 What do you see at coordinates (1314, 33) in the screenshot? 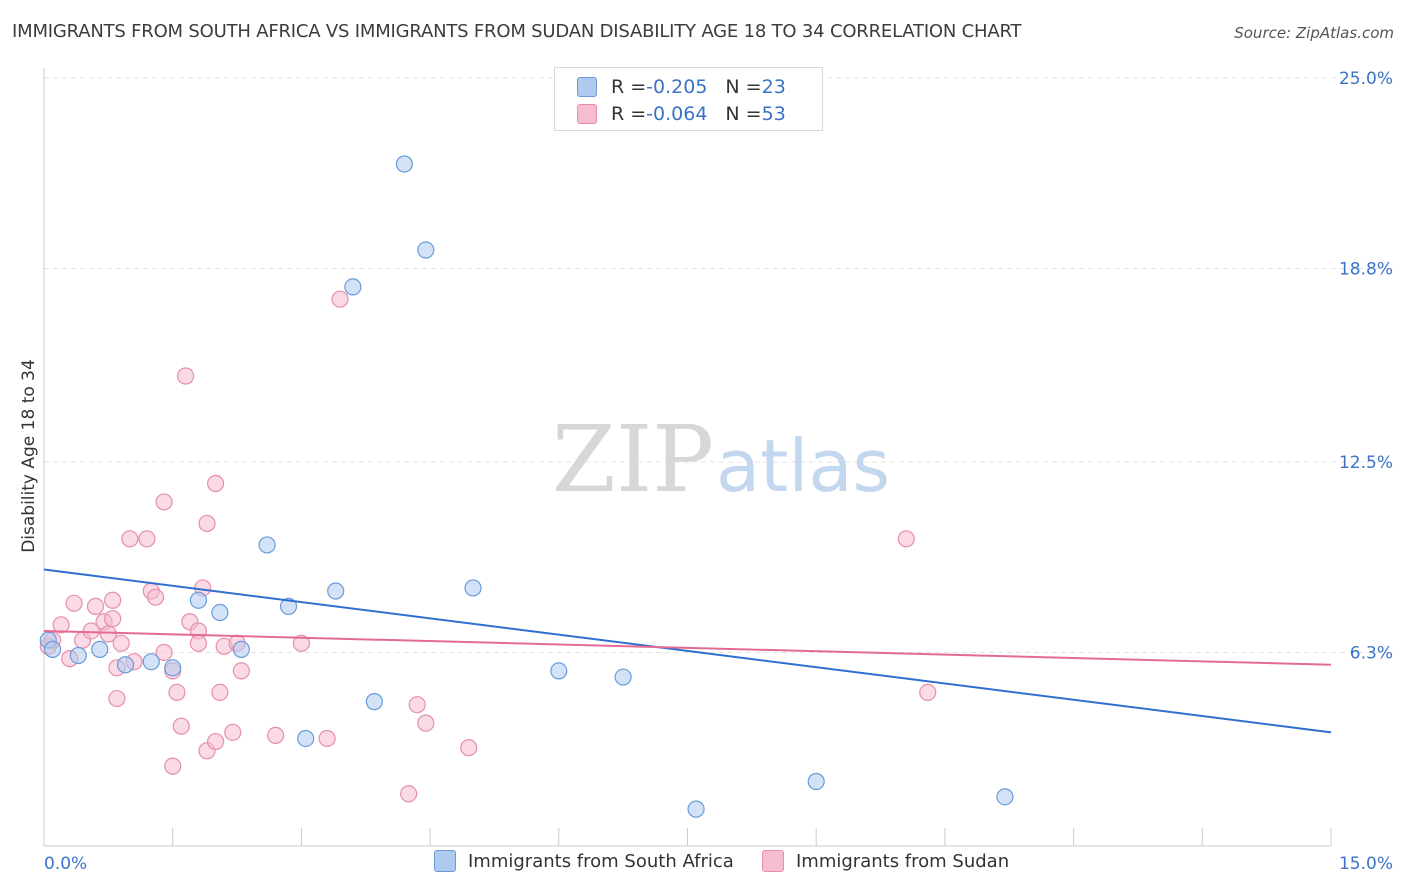
I see `source-label: Source: ZipAtlas.com` at bounding box center [1314, 33].